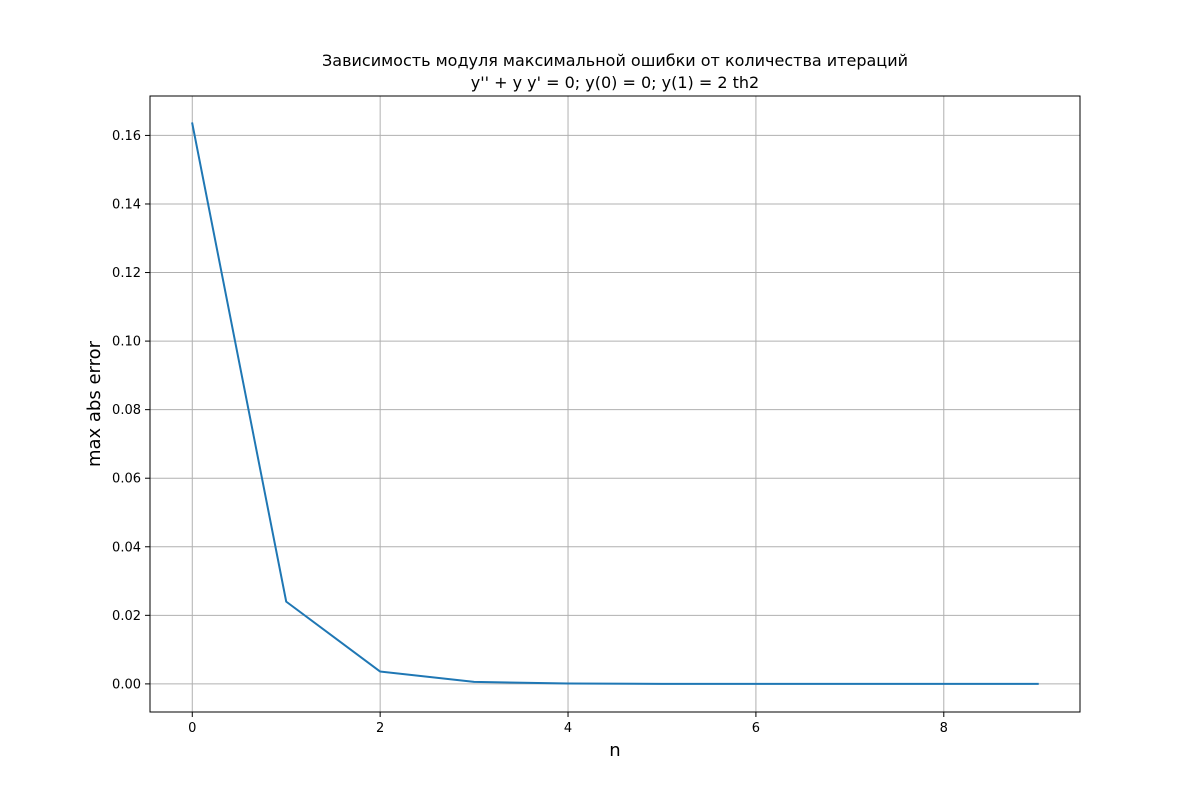 The image size is (1200, 800). Describe the element at coordinates (126, 479) in the screenshot. I see `y-tick-label: 0.06` at that location.